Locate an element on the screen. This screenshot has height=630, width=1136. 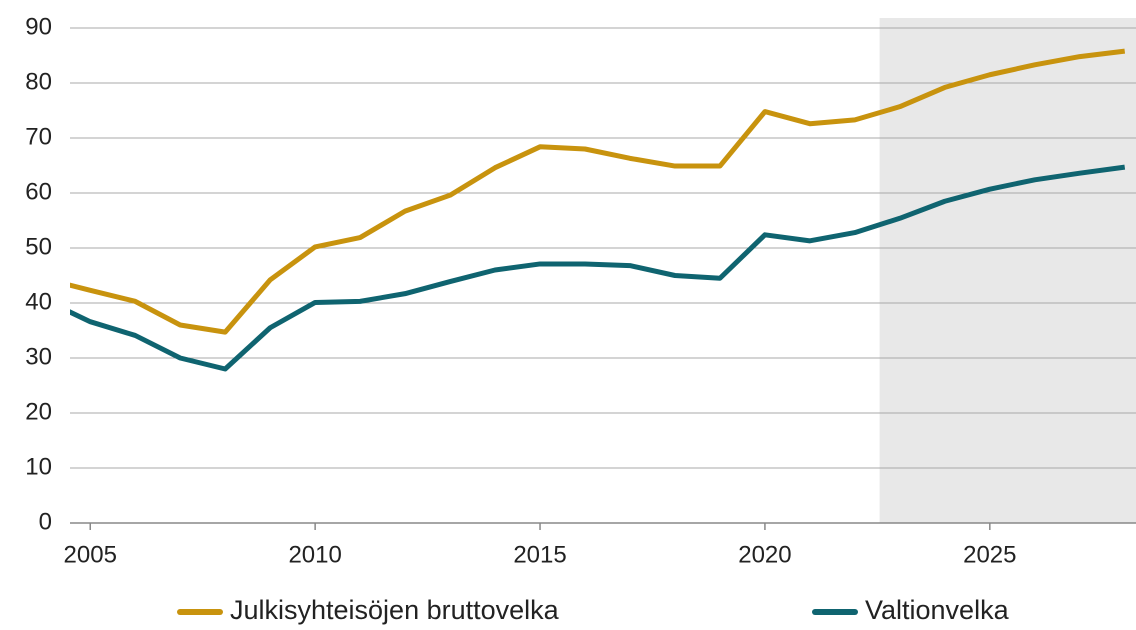
x-tick-label: 2010 is located at coordinates (314, 554).